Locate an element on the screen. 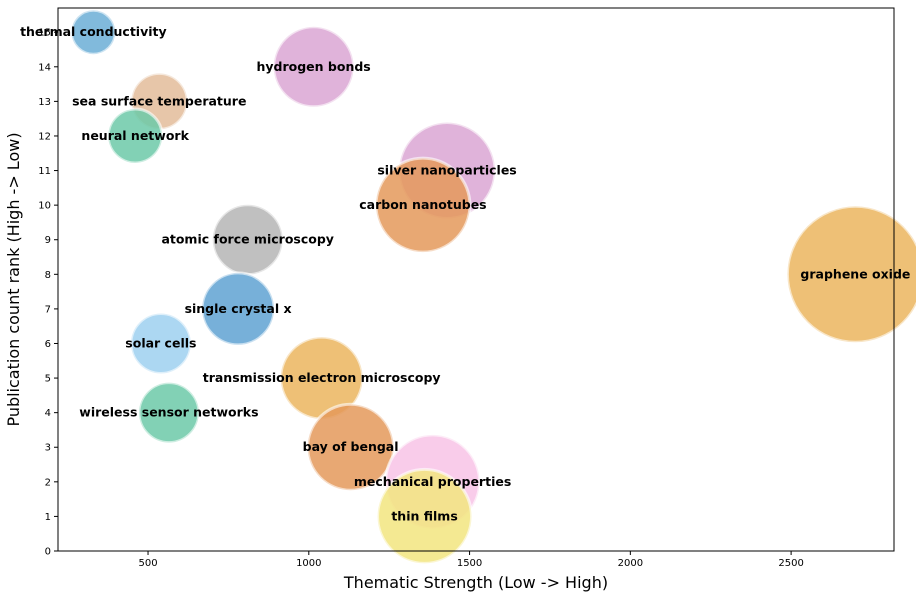 This screenshot has height=598, width=916. y-tick-label: 13 is located at coordinates (44, 102).